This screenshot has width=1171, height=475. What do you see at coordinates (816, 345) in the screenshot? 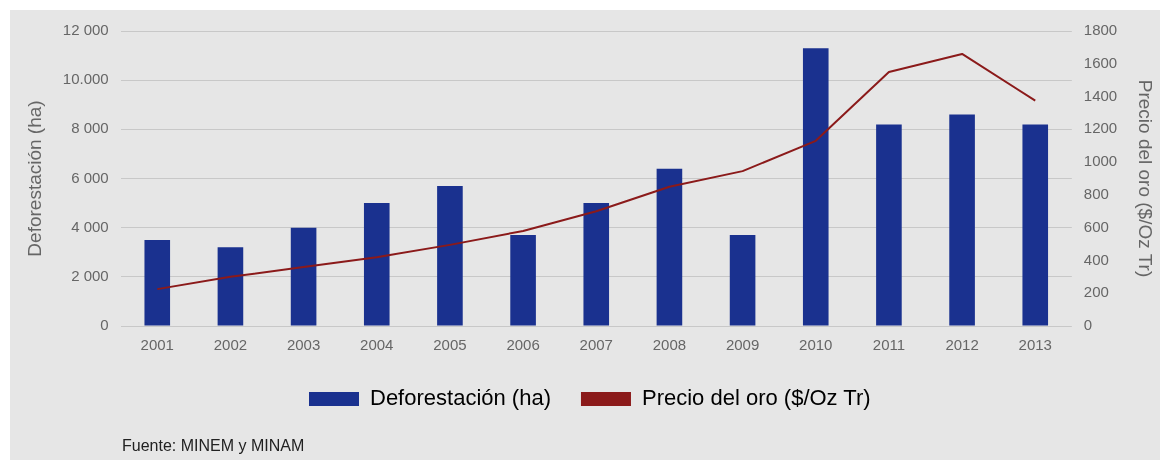
I see `x-tick-label: 2010` at bounding box center [816, 345].